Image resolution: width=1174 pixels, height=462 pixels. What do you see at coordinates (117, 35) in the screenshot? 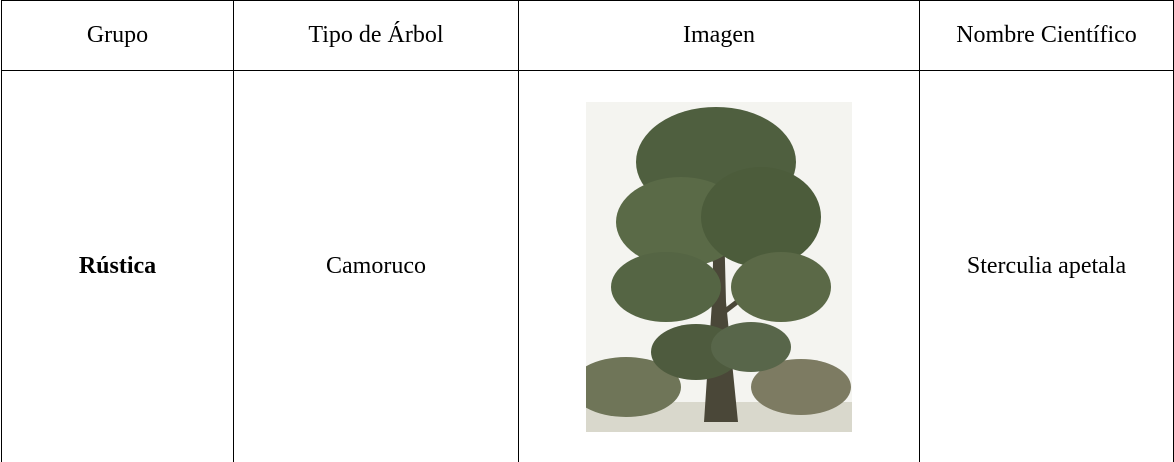
I see `header-cell: Grupo` at bounding box center [117, 35].